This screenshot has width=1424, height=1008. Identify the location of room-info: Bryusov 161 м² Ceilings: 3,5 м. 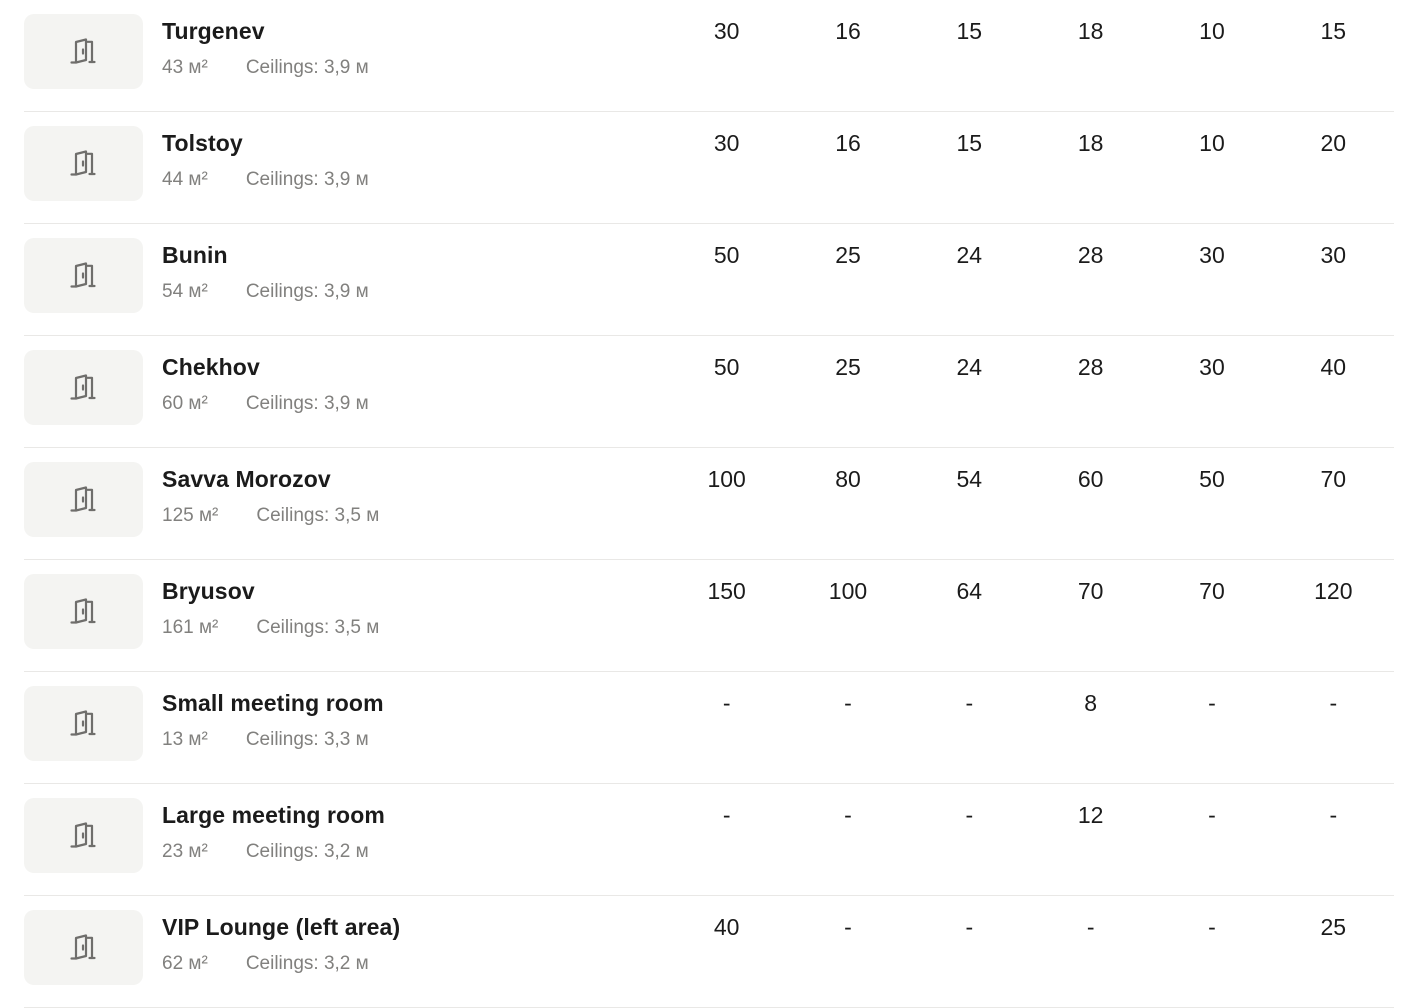
(414, 600).